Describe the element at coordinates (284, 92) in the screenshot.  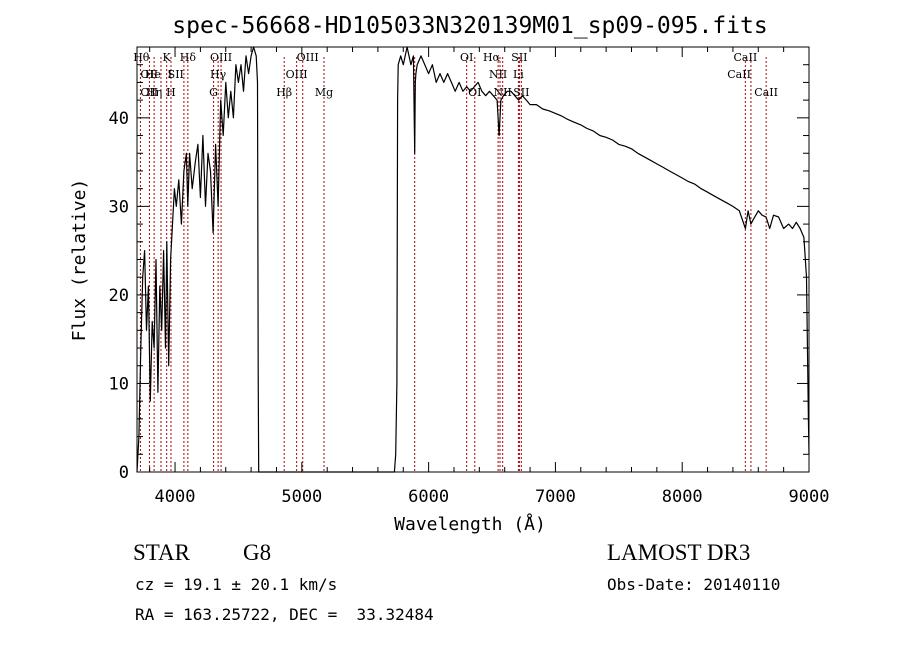
I see `spectral-line-label: Hβ` at that location.